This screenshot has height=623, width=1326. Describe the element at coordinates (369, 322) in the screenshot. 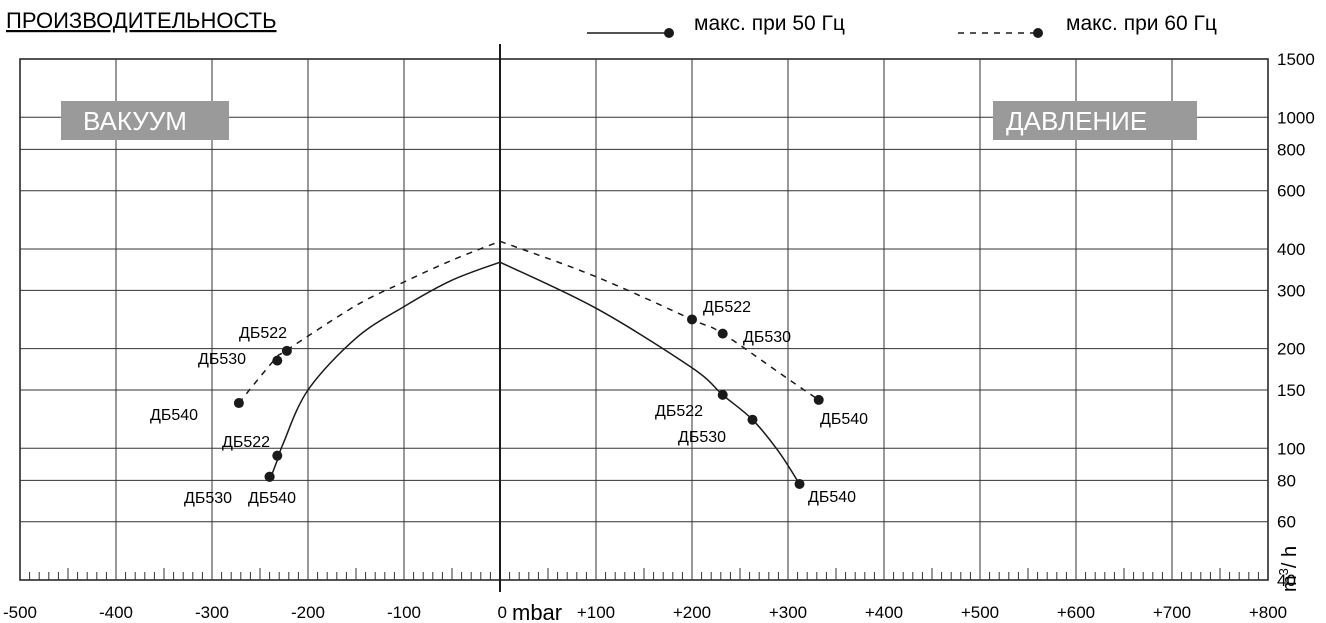

I see `series-1-vacuum-curve` at that location.